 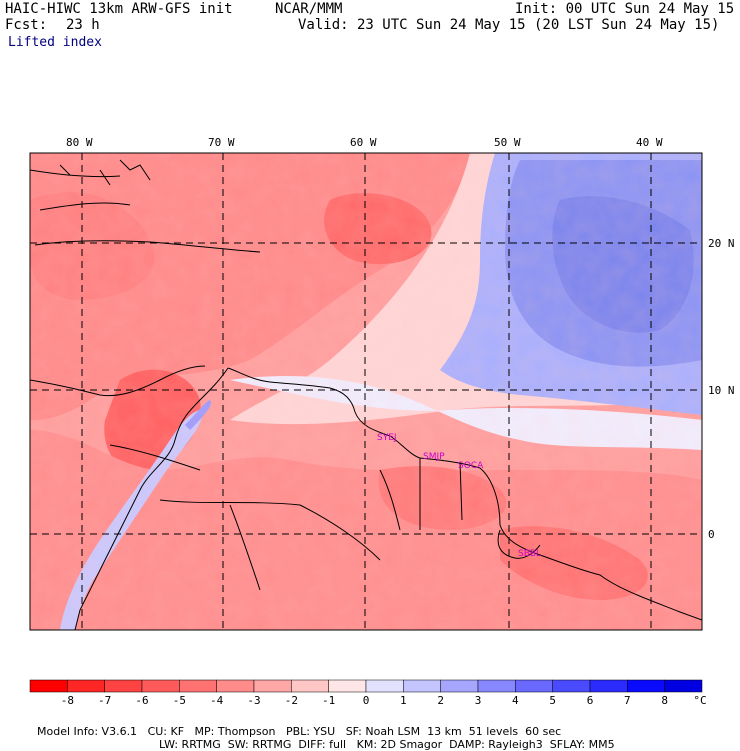 What do you see at coordinates (166, 731) in the screenshot?
I see `info-cu: CU: KF` at bounding box center [166, 731].